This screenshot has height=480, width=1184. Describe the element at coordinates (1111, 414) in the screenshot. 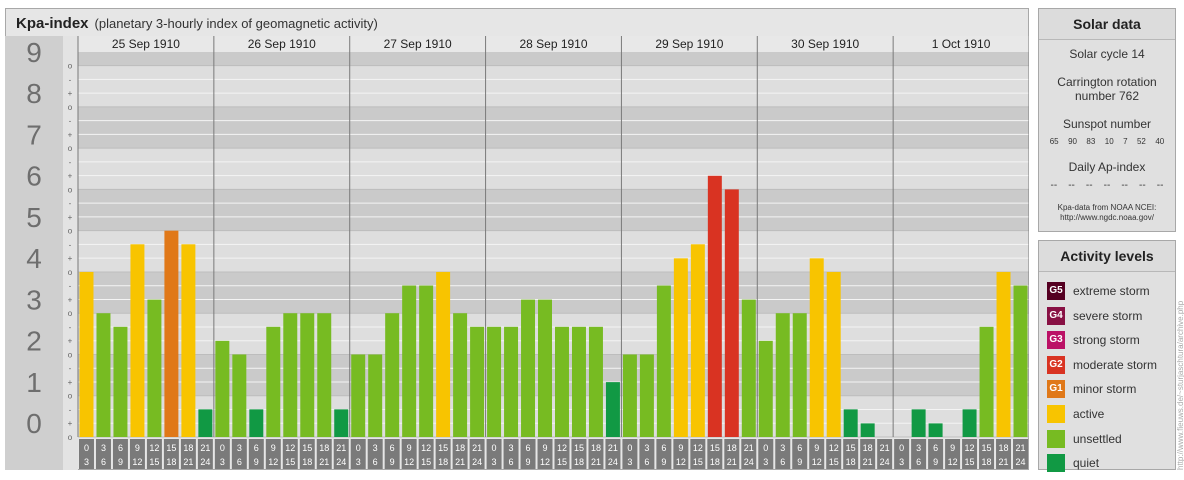

I see `legend-item: active` at that location.